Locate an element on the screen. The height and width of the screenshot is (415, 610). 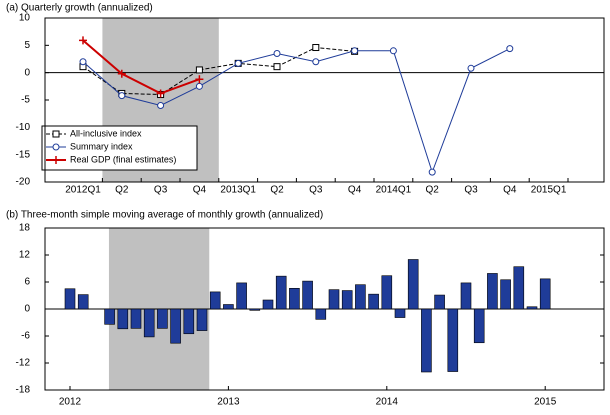
legend-label: Summary index is located at coordinates (101, 146).